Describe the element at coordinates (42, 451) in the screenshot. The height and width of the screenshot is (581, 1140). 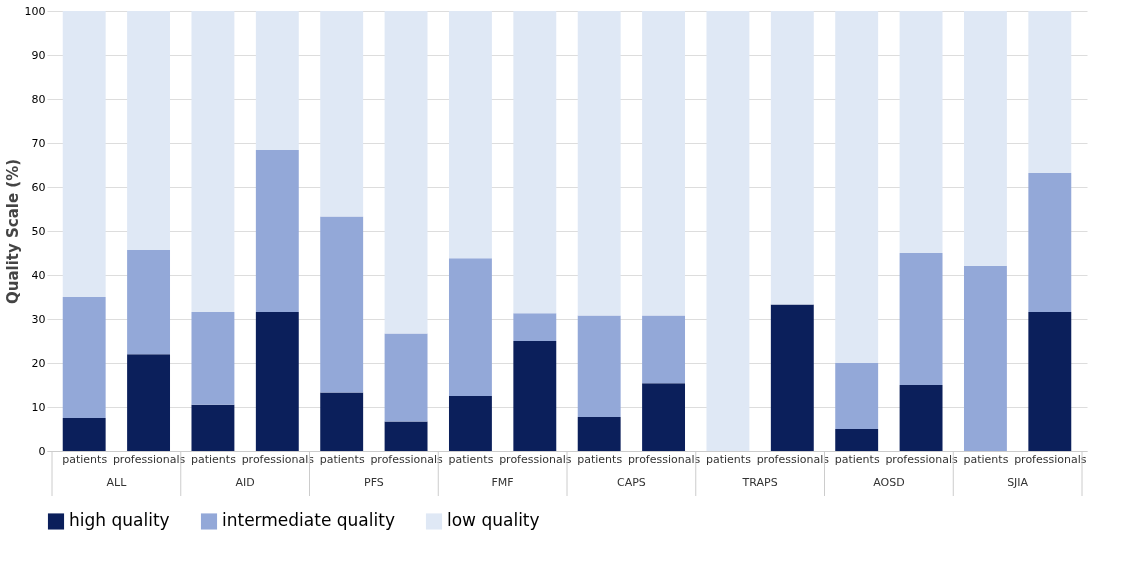
I see `y-tick-label: 0` at that location.